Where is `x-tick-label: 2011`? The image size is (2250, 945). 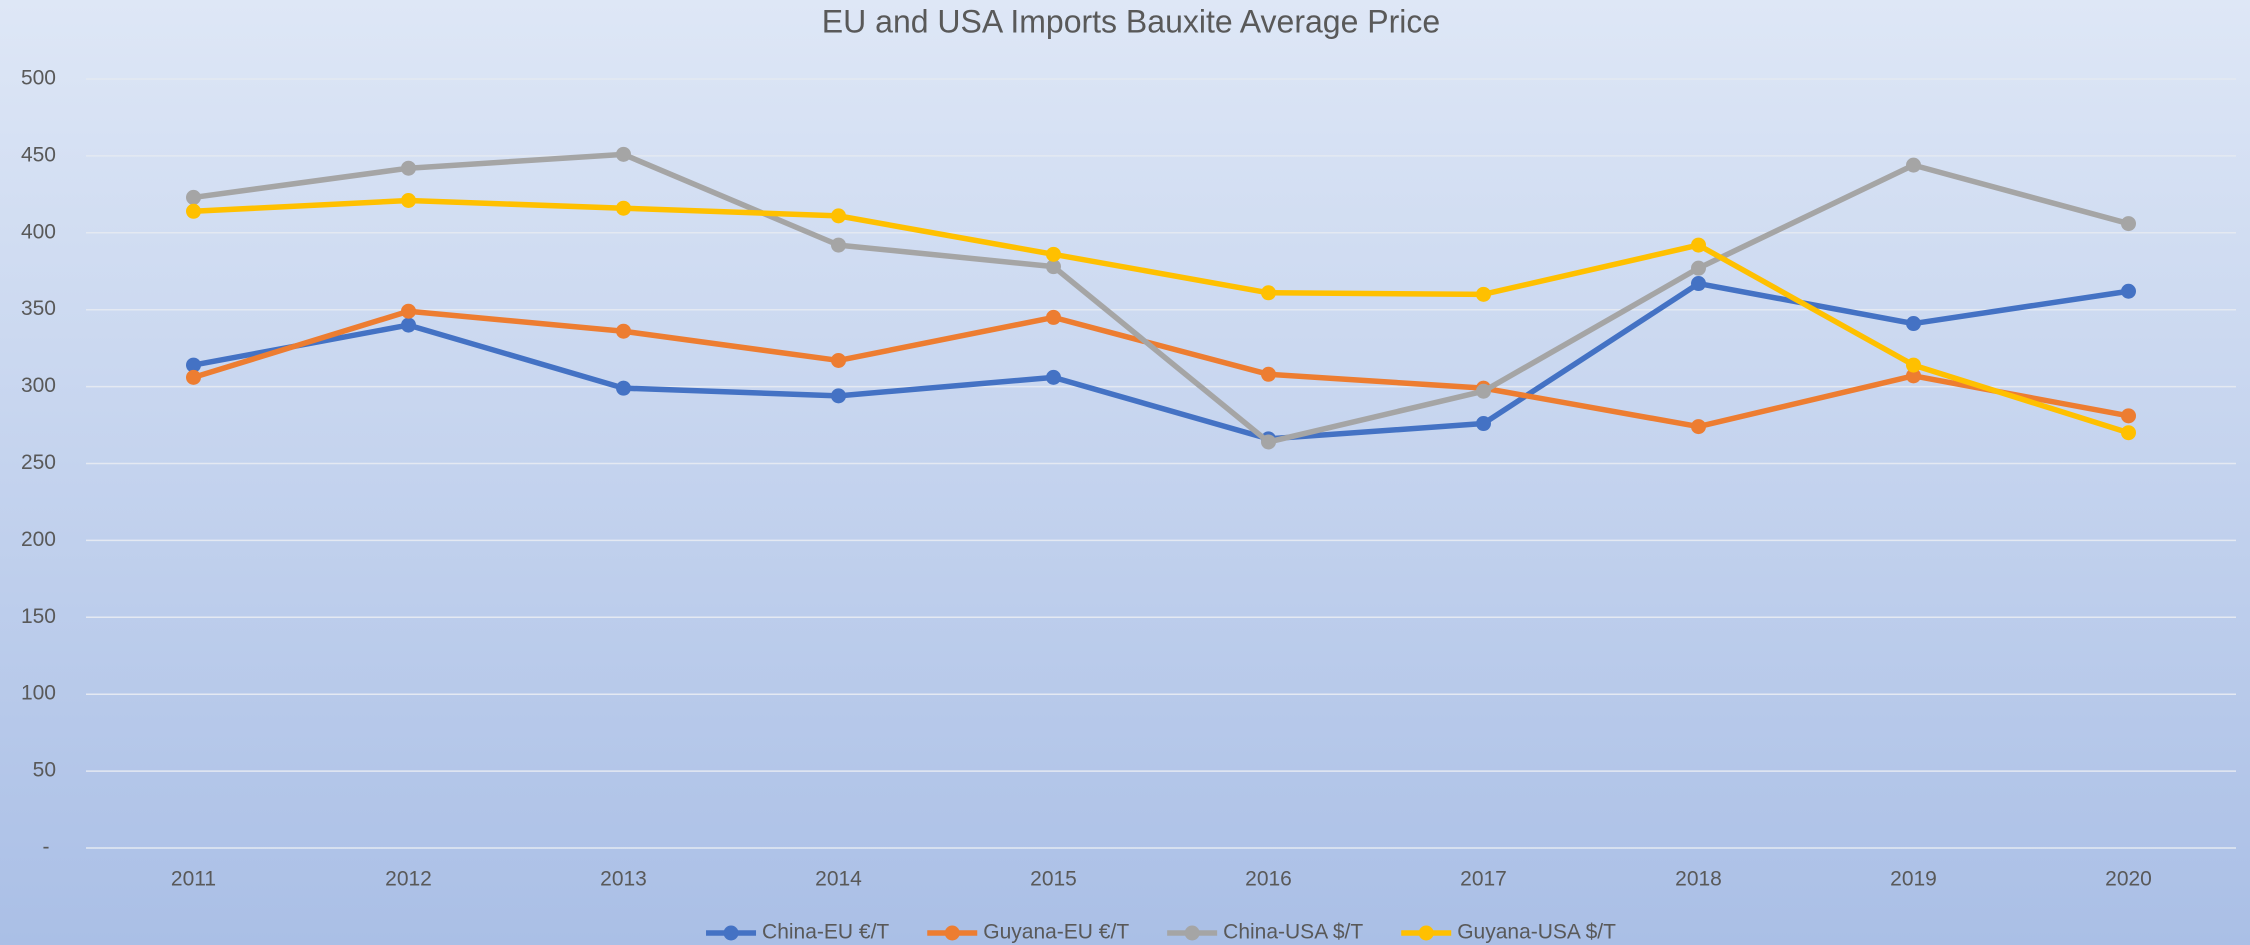 x-tick-label: 2011 is located at coordinates (193, 879).